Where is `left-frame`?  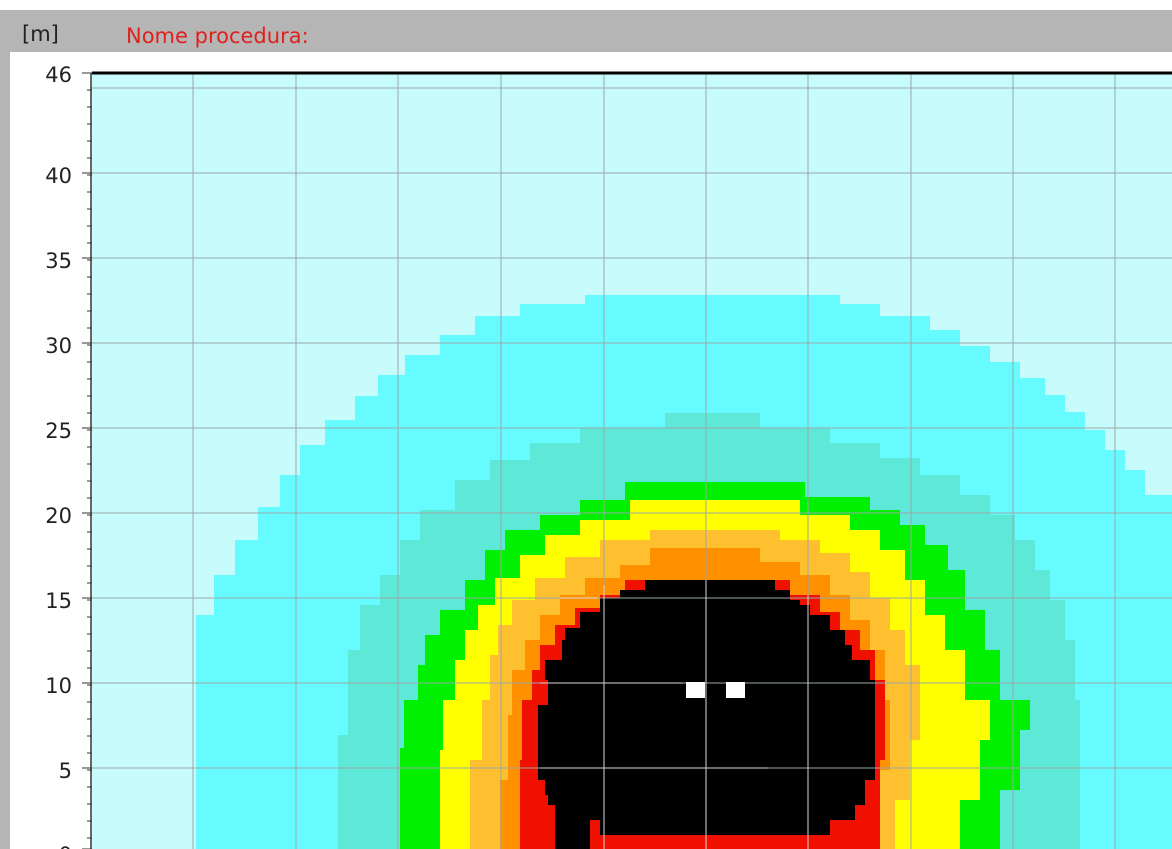
left-frame is located at coordinates (5, 429).